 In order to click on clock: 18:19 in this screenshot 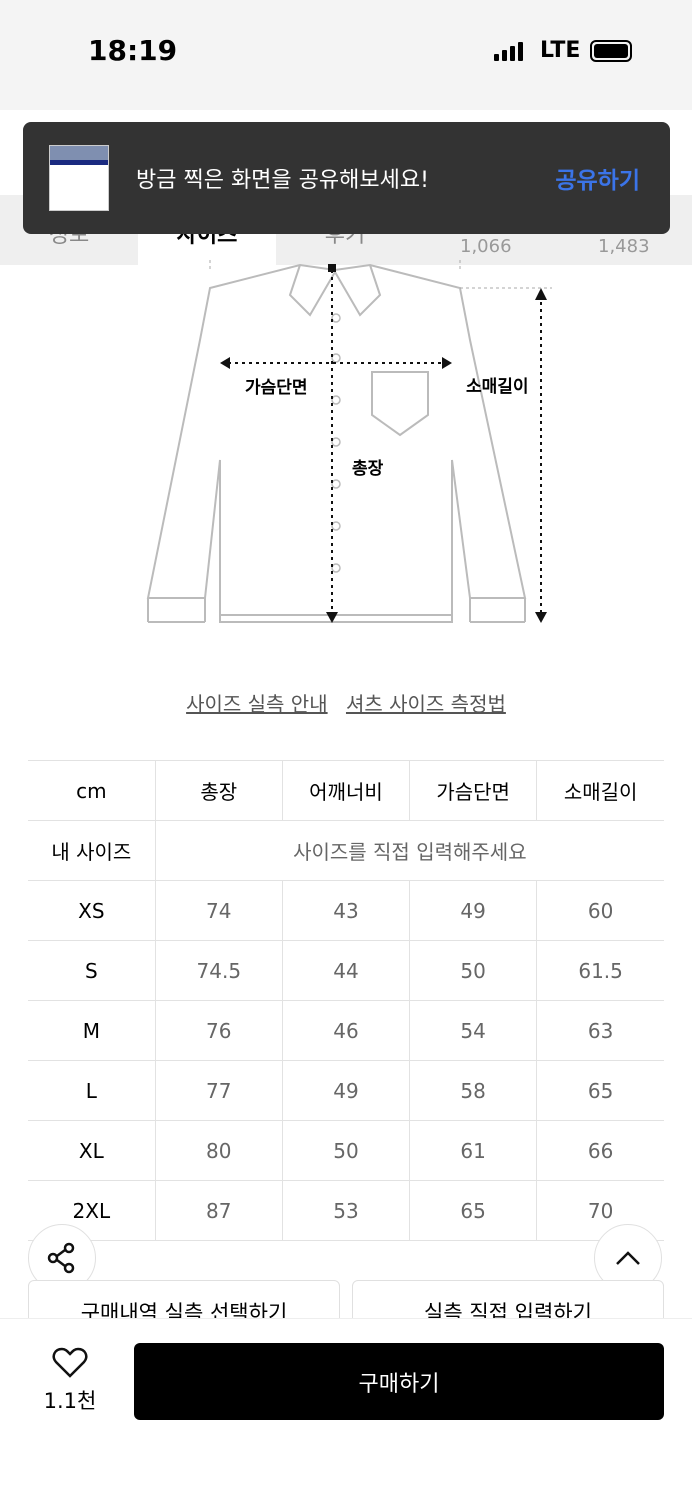, I will do `click(133, 50)`.